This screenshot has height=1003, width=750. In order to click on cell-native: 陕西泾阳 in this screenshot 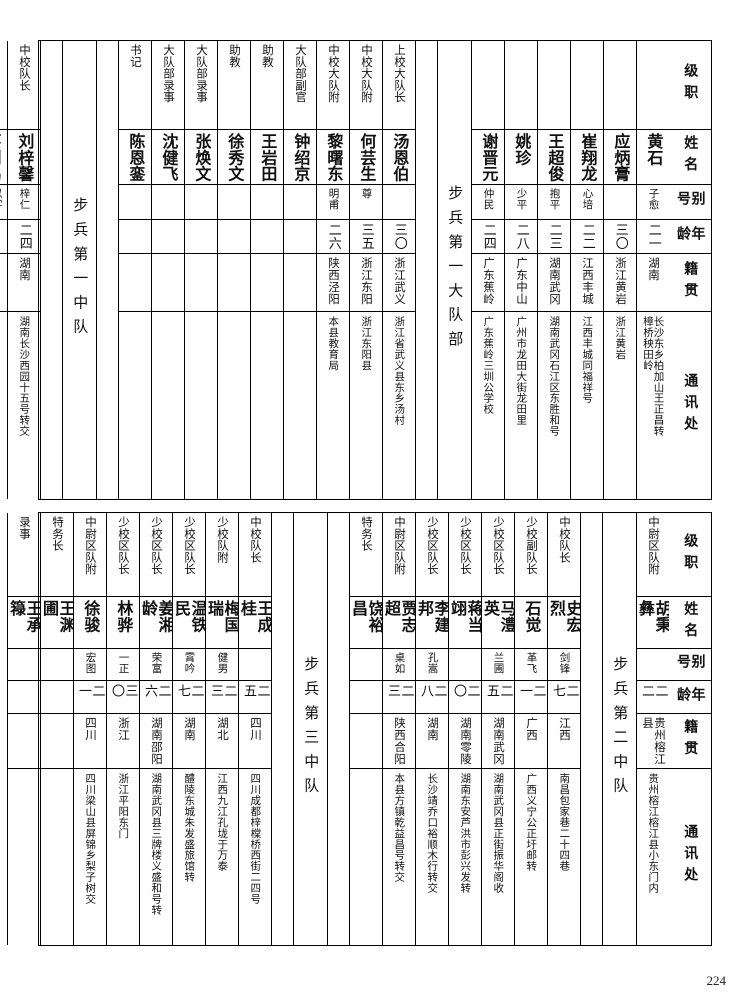, I will do `click(333, 283)`.